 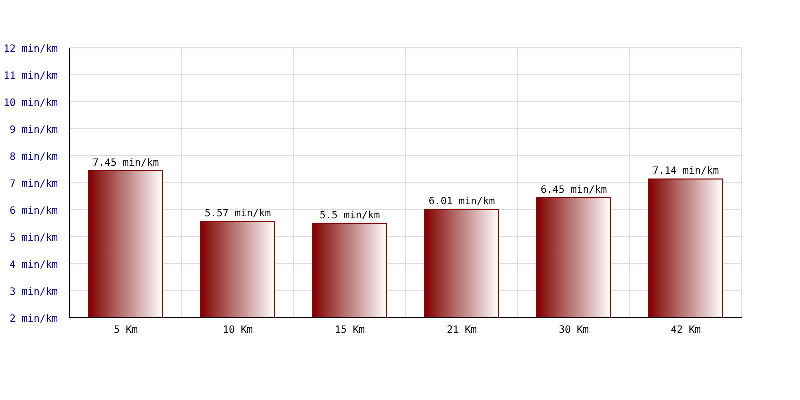 What do you see at coordinates (574, 330) in the screenshot?
I see `x-tick-label: 30 Km` at bounding box center [574, 330].